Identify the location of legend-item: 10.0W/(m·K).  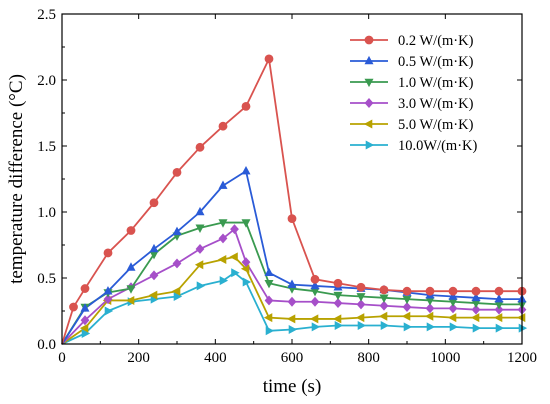
(413, 146).